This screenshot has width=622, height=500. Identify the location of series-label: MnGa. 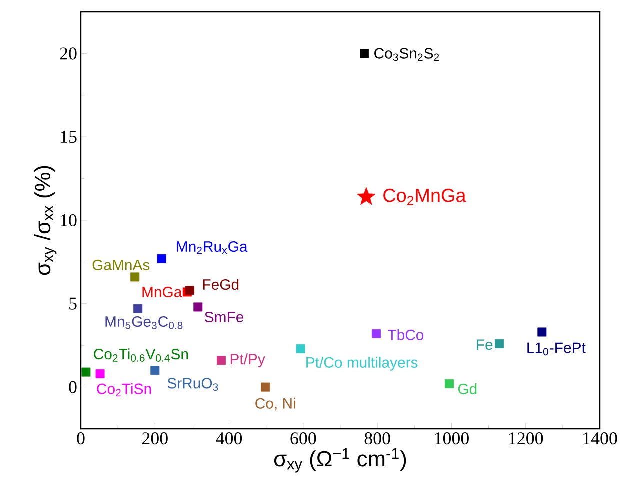
(162, 292).